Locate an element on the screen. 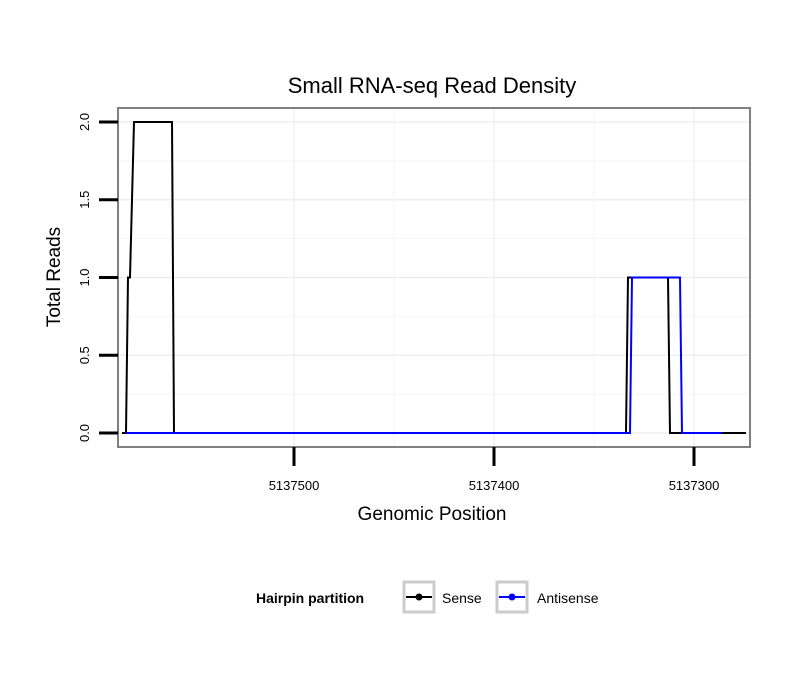  legend-entry-antisense: Antisense is located at coordinates (547, 597).